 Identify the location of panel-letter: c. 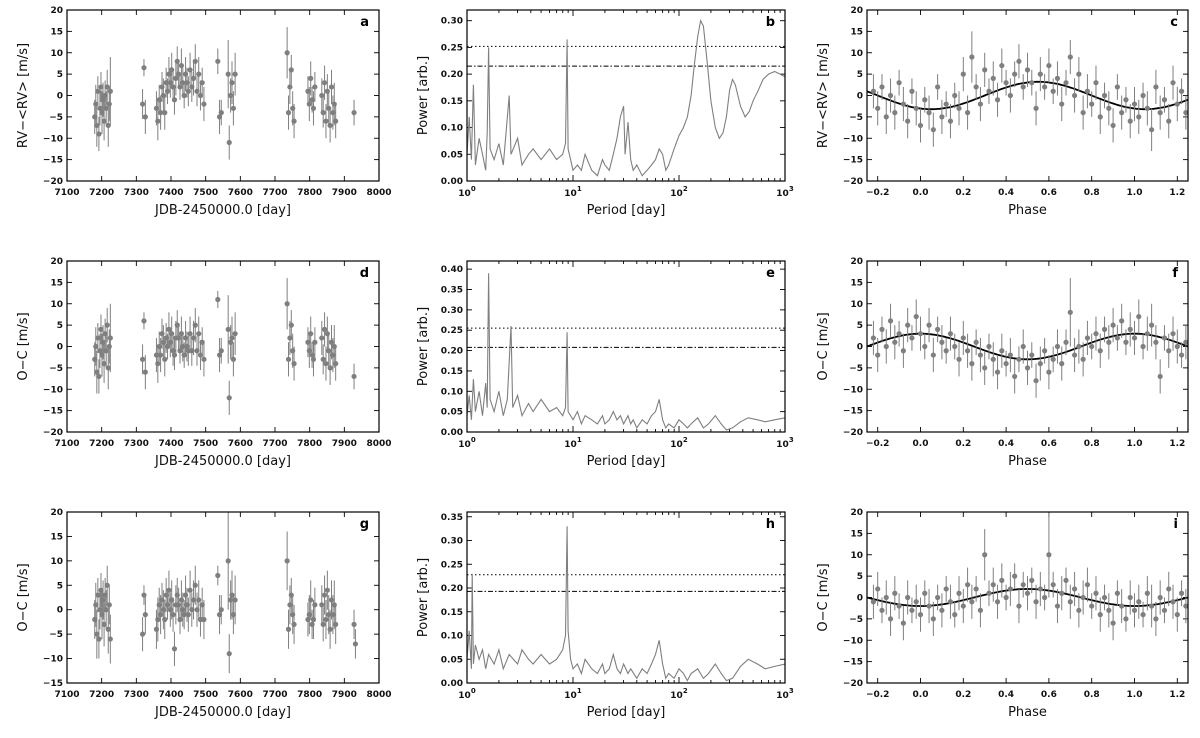
(1174, 22).